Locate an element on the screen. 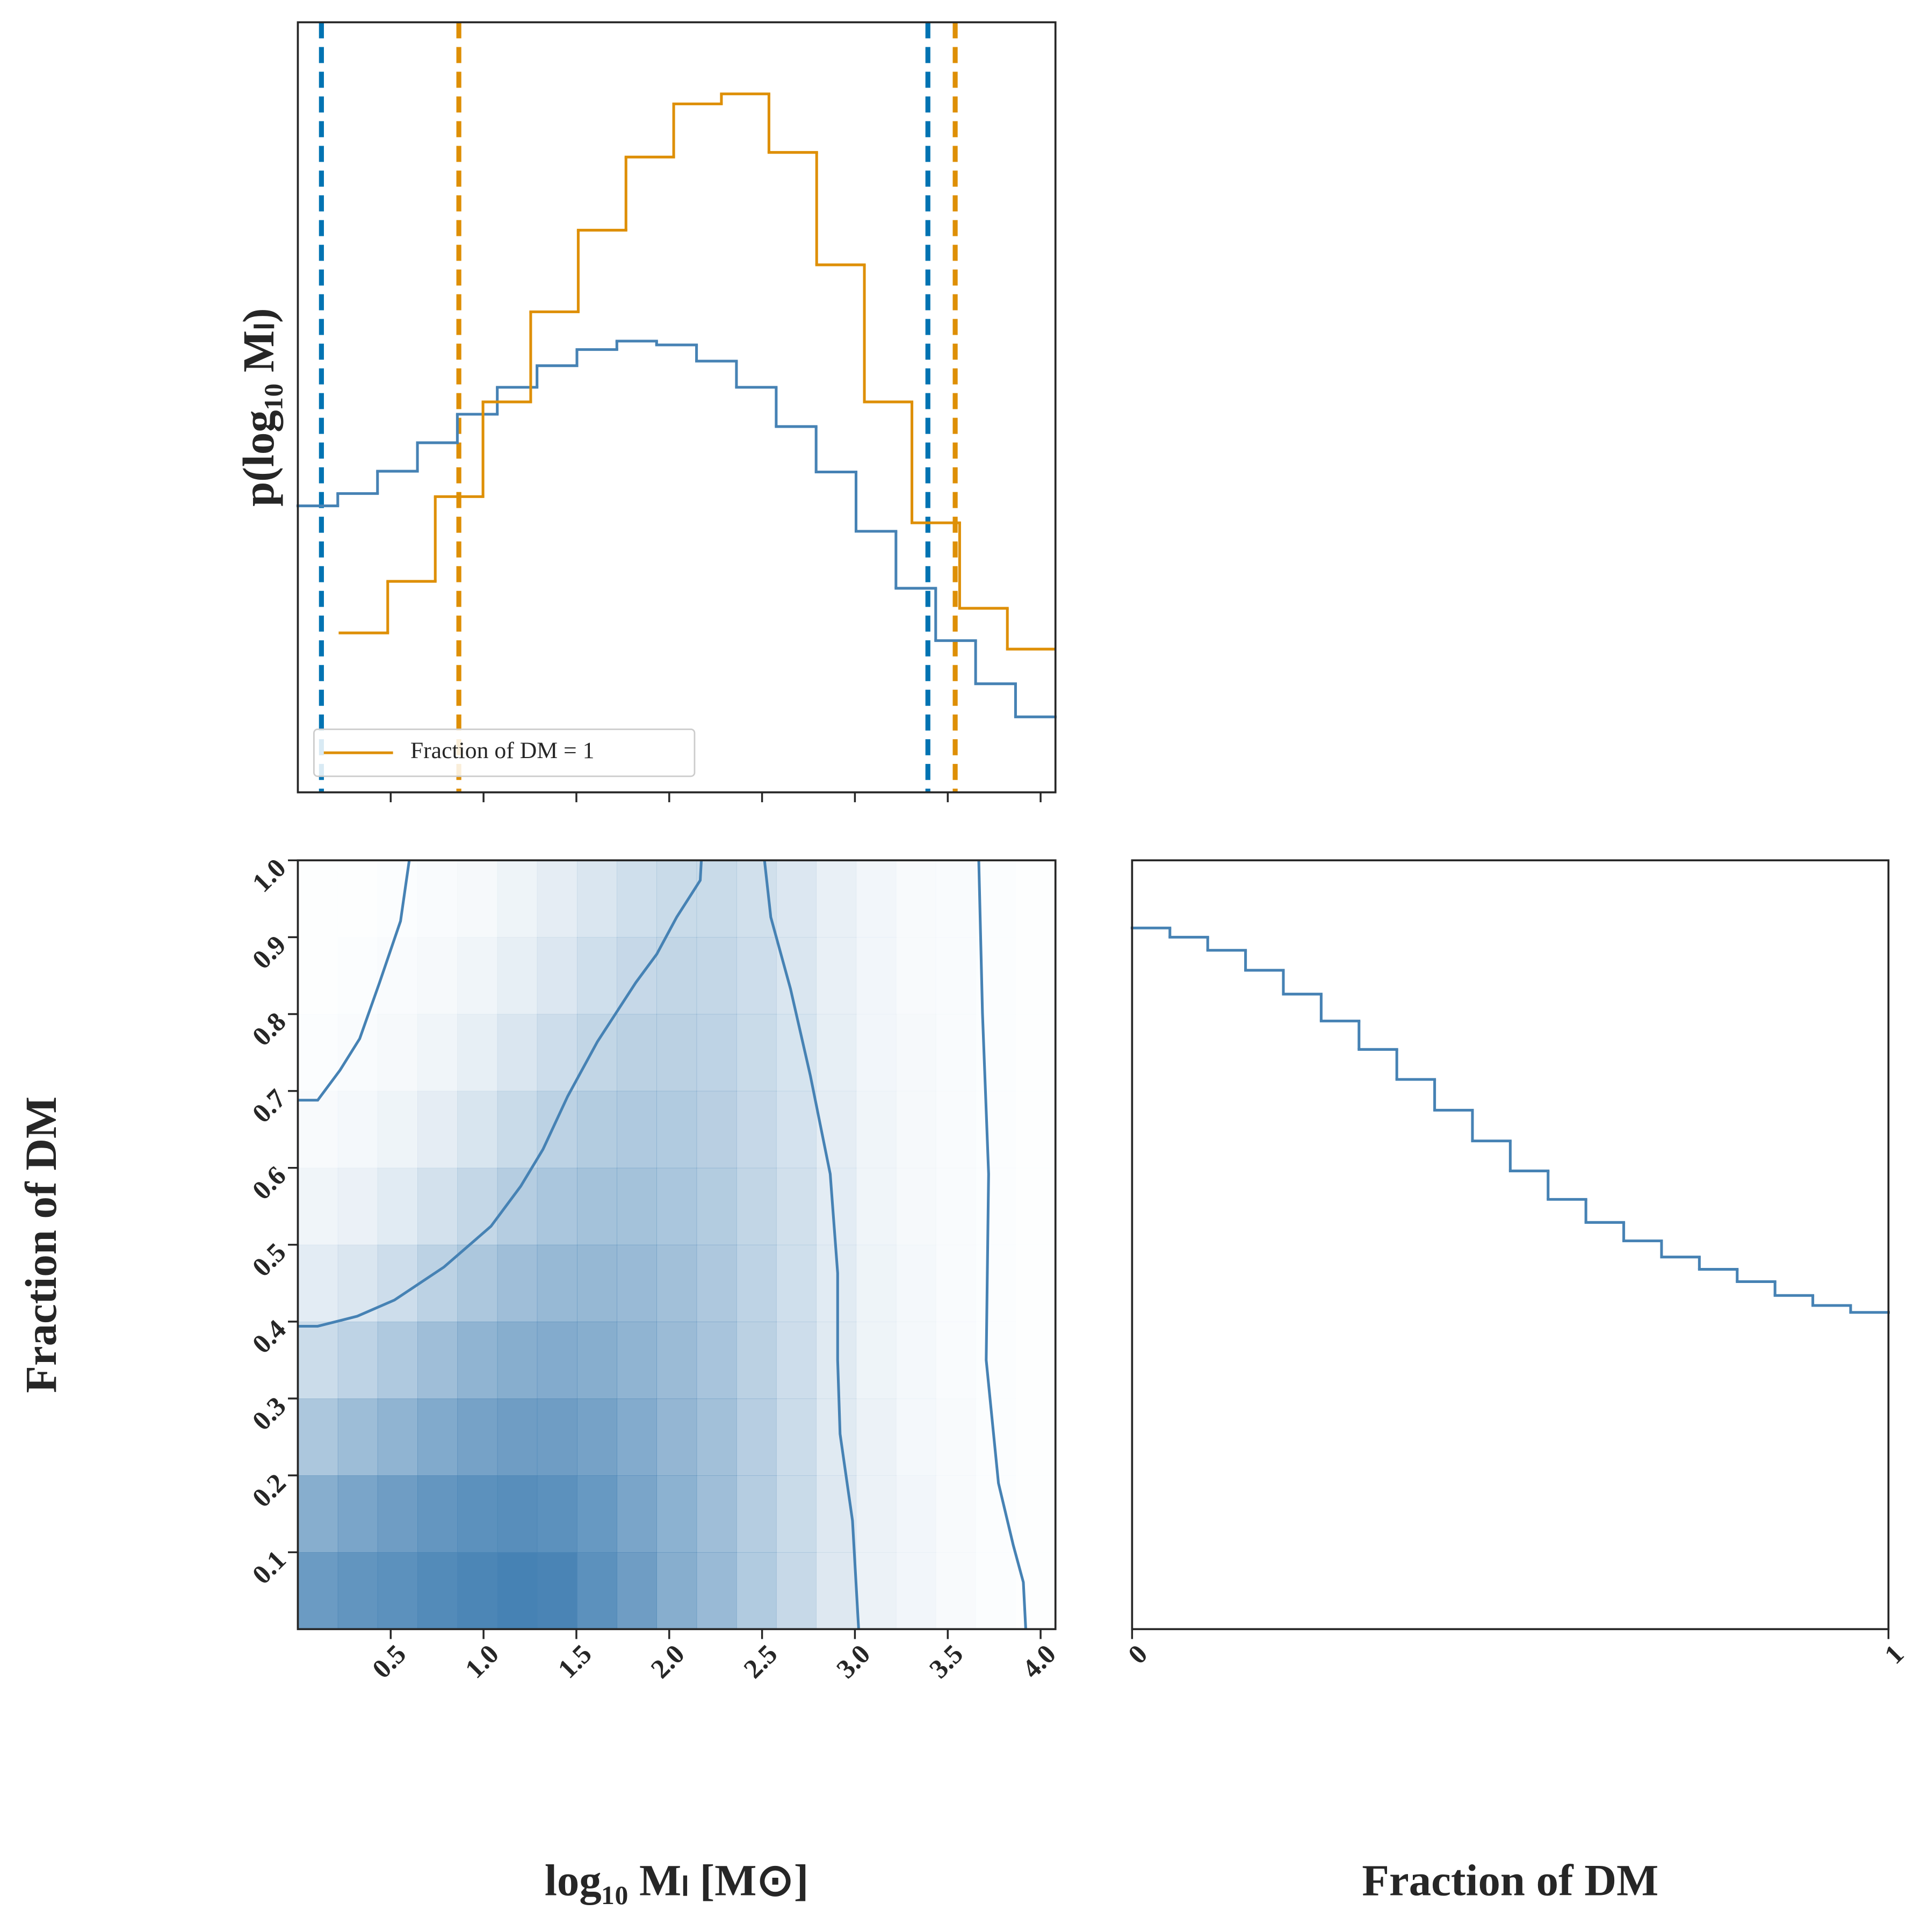  y-tick-label: 0.1 is located at coordinates (269, 1567).